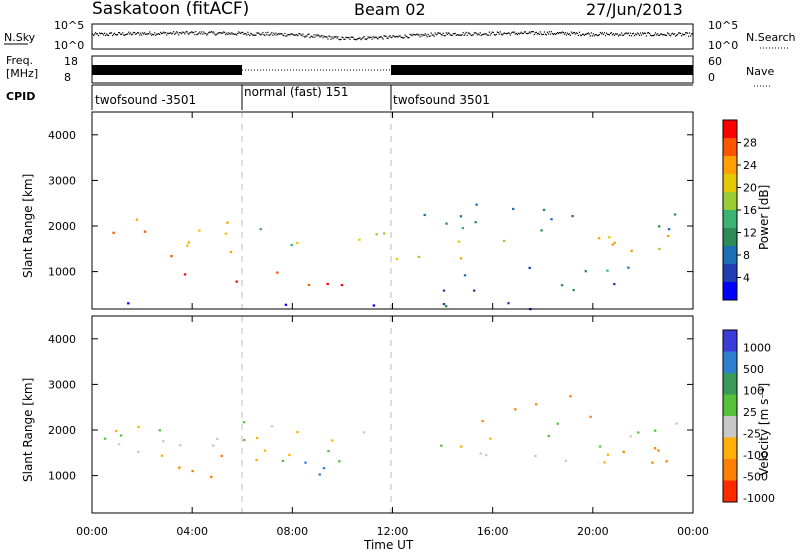  What do you see at coordinates (730, 405) in the screenshot?
I see `velocity-cbar-swatch` at bounding box center [730, 405].